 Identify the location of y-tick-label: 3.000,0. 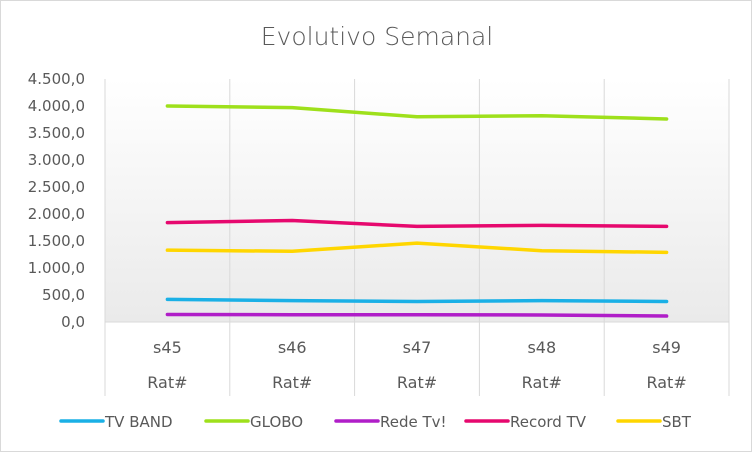
(56, 160).